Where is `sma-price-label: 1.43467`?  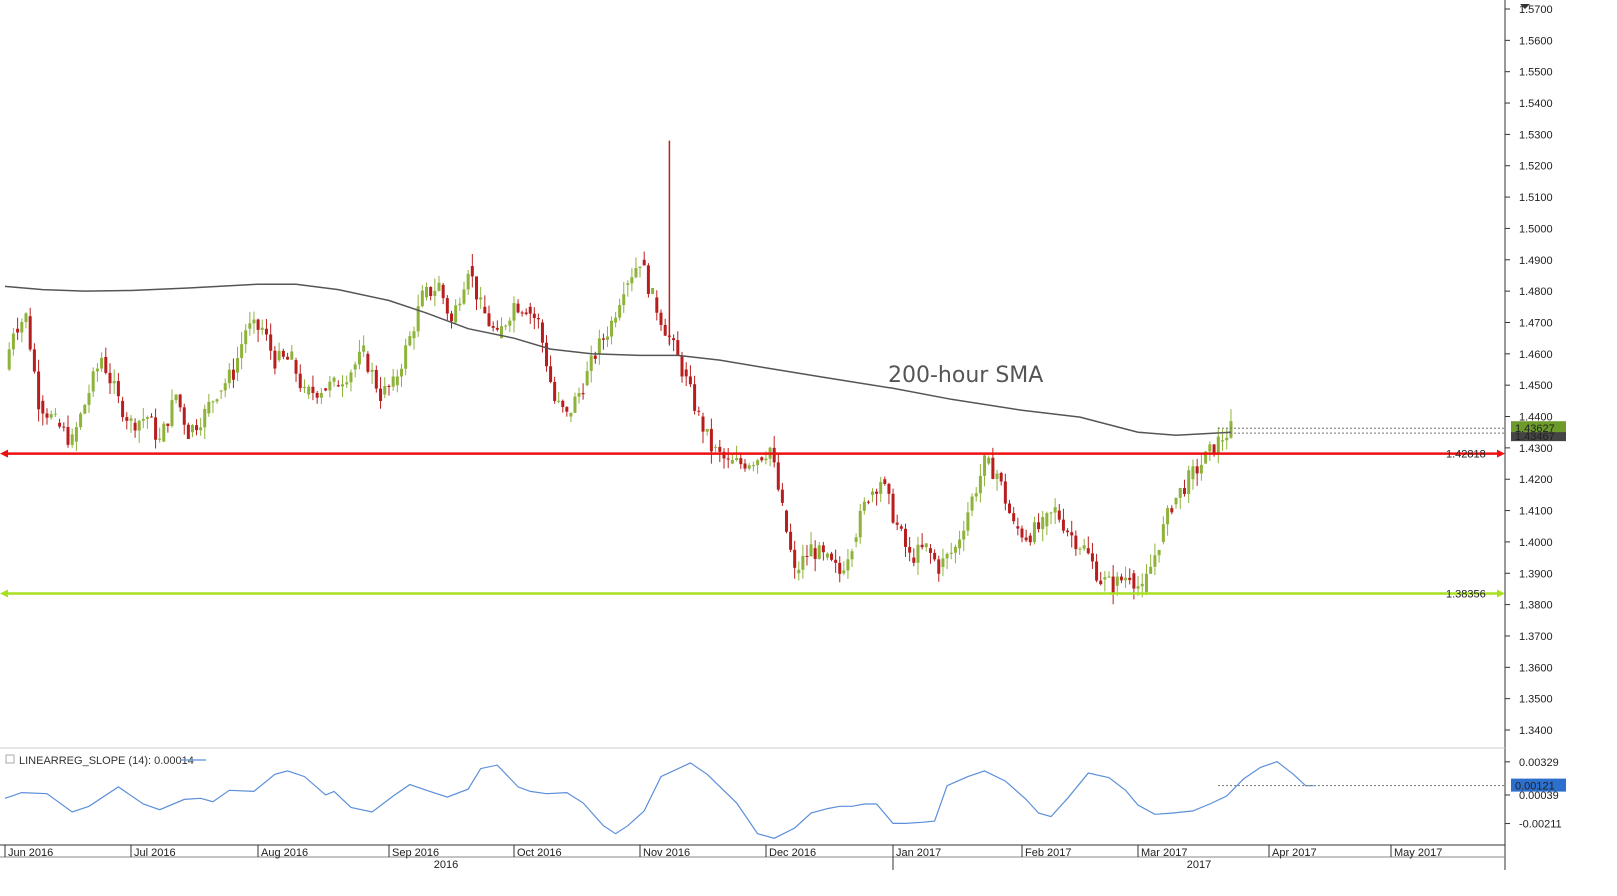
sma-price-label: 1.43467 is located at coordinates (1535, 437).